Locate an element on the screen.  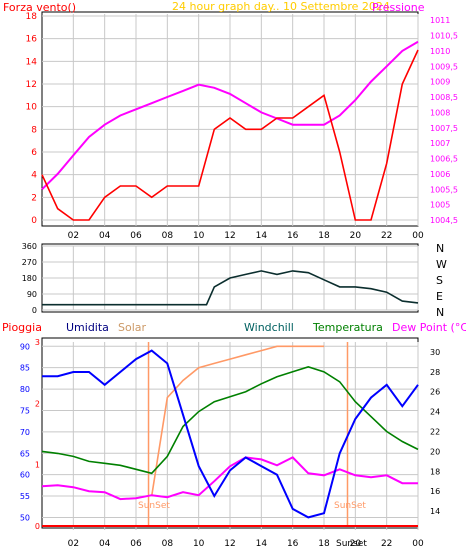
y-right-tick-label: 1005,5 is located at coordinates (444, 189).